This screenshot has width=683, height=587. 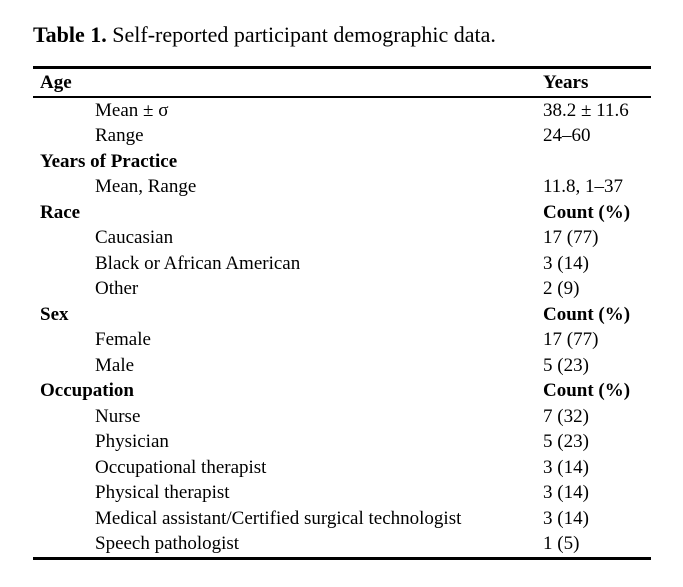 I want to click on row-label: Speech pathologist, so click(x=167, y=544).